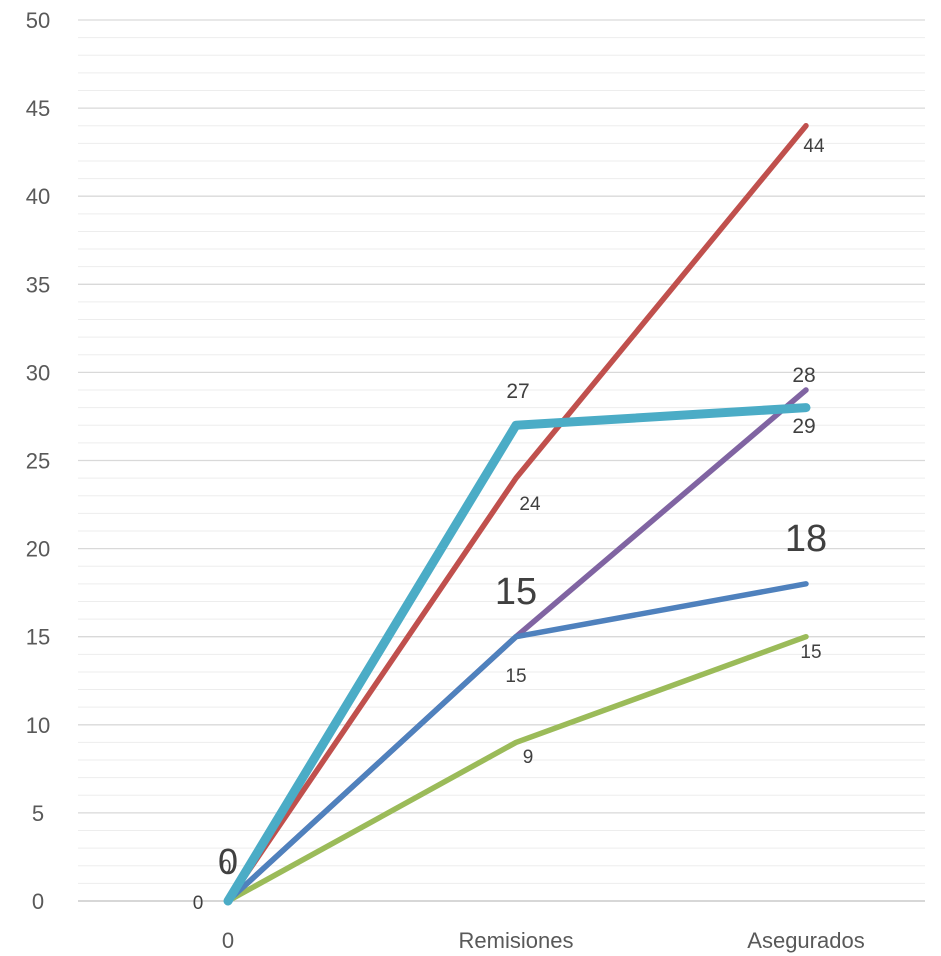 The image size is (941, 956). Describe the element at coordinates (530, 504) in the screenshot. I see `data-label: 24` at that location.